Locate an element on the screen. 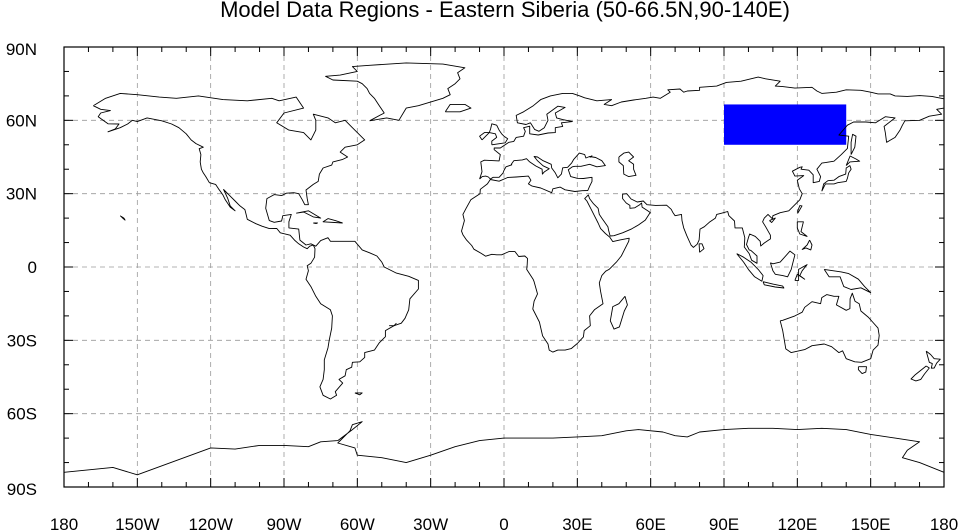 This screenshot has width=960, height=532. x-tick-label: 60W is located at coordinates (357, 523).